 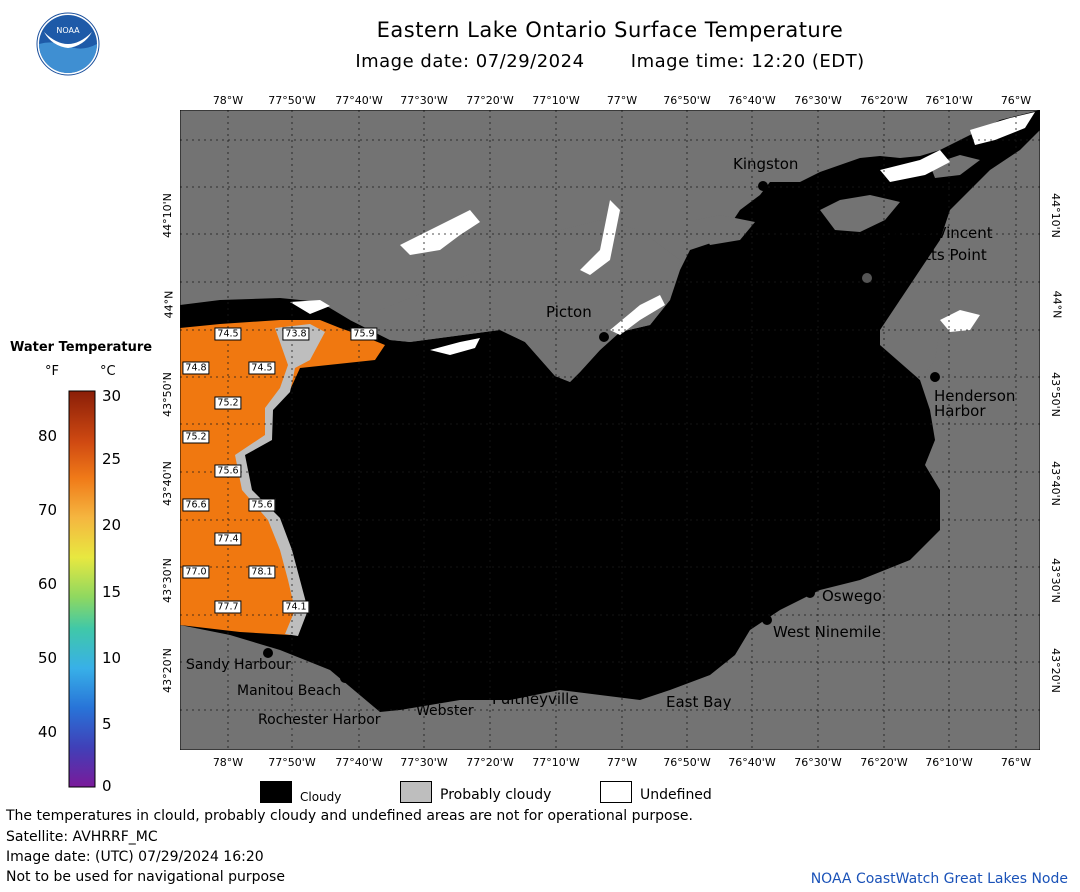 What do you see at coordinates (48, 584) in the screenshot?
I see `legend-f-tick: 60` at bounding box center [48, 584].